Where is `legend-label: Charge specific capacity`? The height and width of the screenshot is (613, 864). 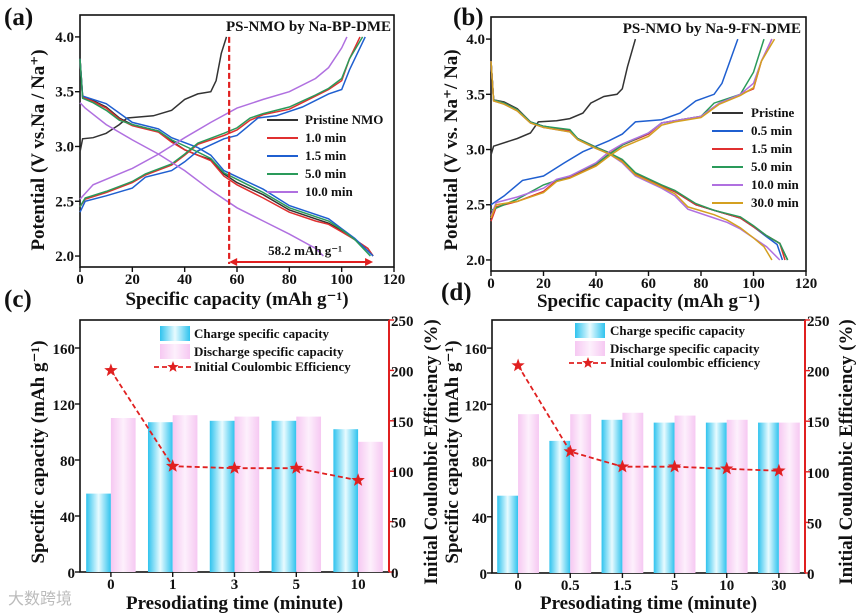
legend-label: Charge specific capacity is located at coordinates (262, 333).